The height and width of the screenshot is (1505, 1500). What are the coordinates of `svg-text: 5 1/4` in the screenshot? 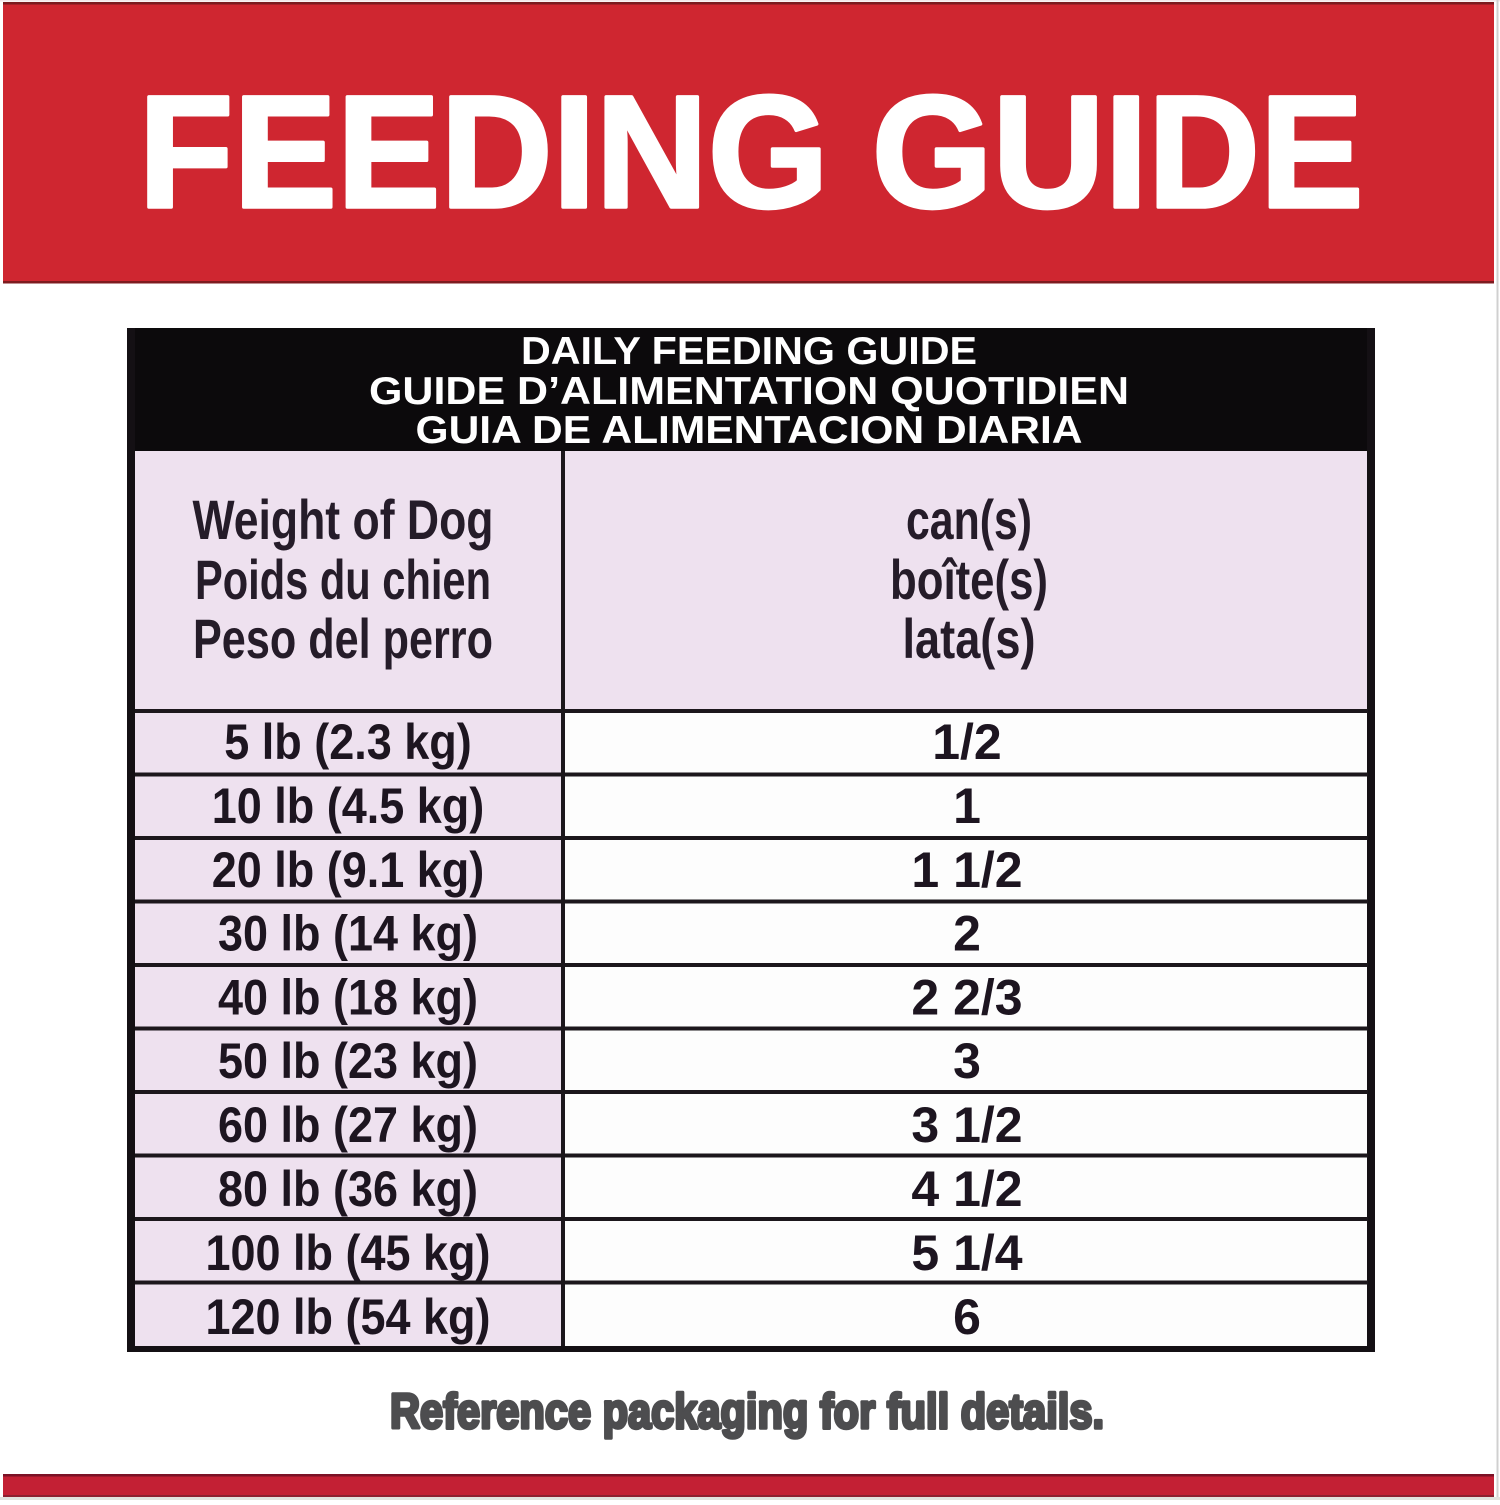 It's located at (966, 1253).